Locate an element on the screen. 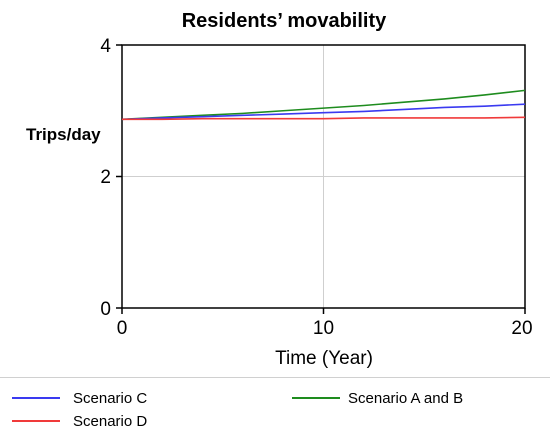 This screenshot has height=438, width=550. series-line-scenario-c is located at coordinates (323, 112).